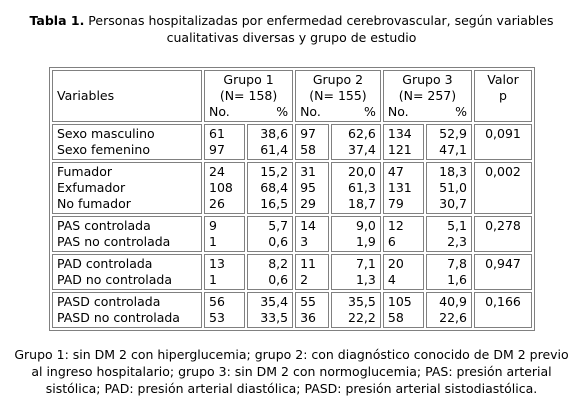 Image resolution: width=583 pixels, height=418 pixels. What do you see at coordinates (127, 188) in the screenshot?
I see `row-variable-labels: Fumador Exfumador No fumador` at bounding box center [127, 188].